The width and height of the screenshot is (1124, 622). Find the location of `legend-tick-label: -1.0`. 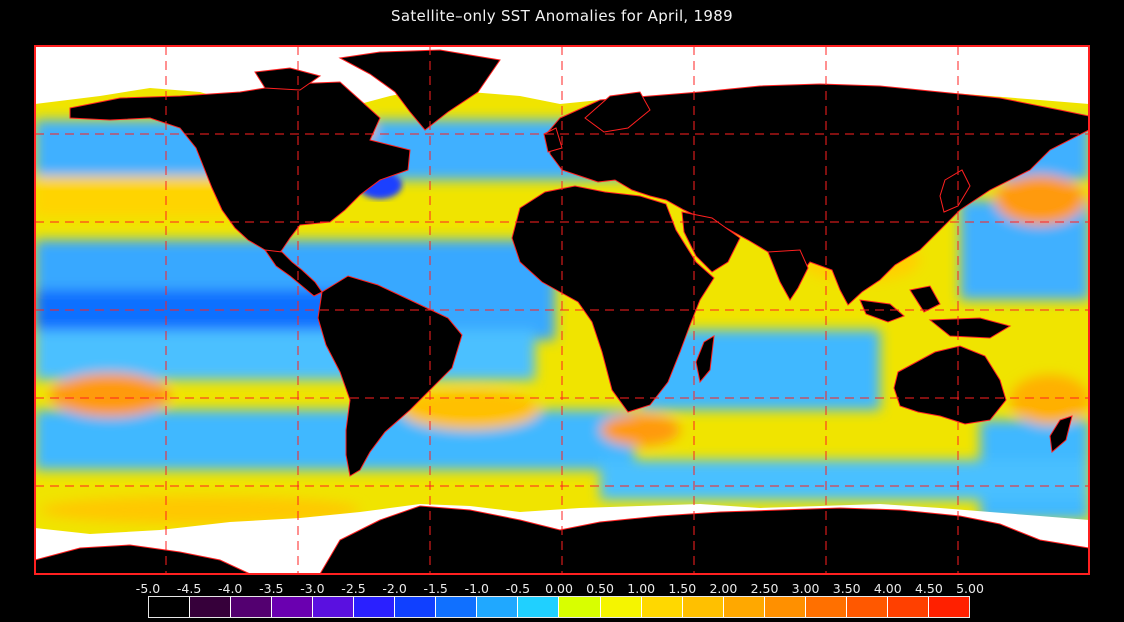

legend-tick-label: -1.0 is located at coordinates (476, 588).